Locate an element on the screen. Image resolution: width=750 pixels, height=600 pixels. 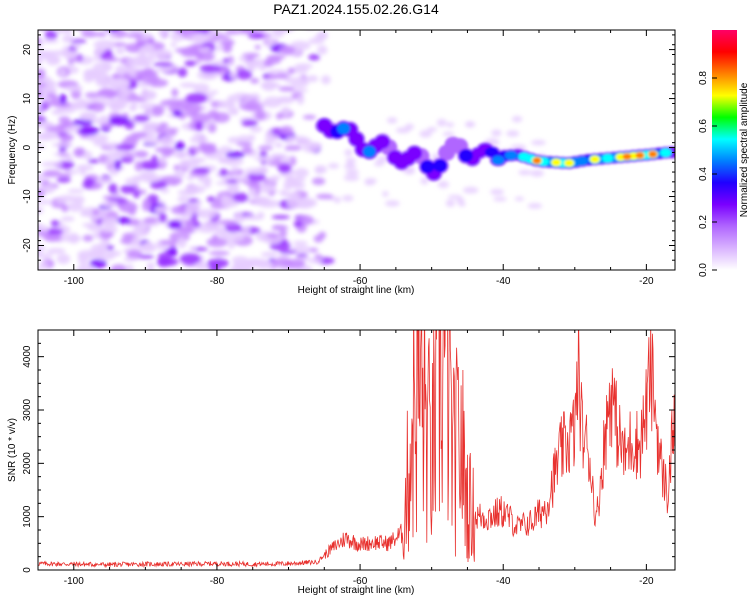
spectrogram-y-axis-label: Frequency (Hz) is located at coordinates (12, 150).